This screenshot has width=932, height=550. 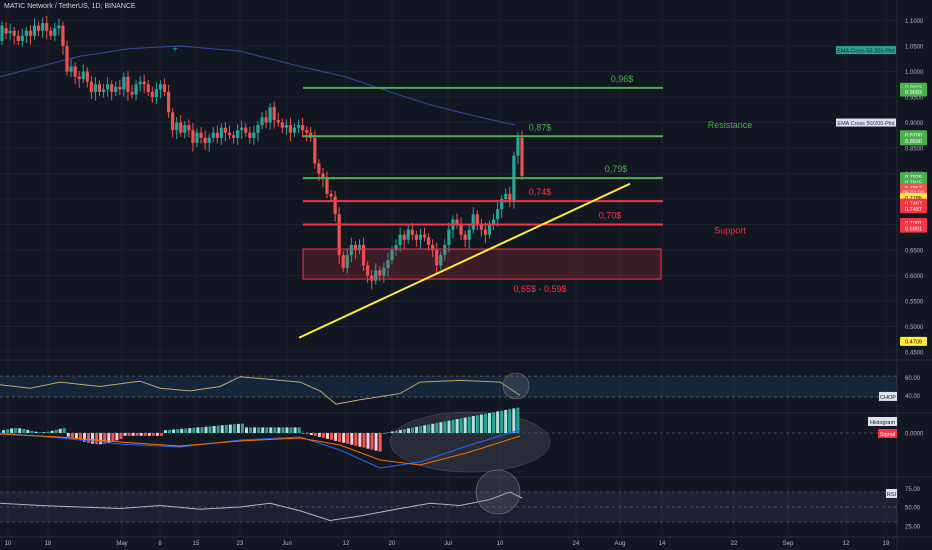 I want to click on chop-line, so click(x=260, y=390).